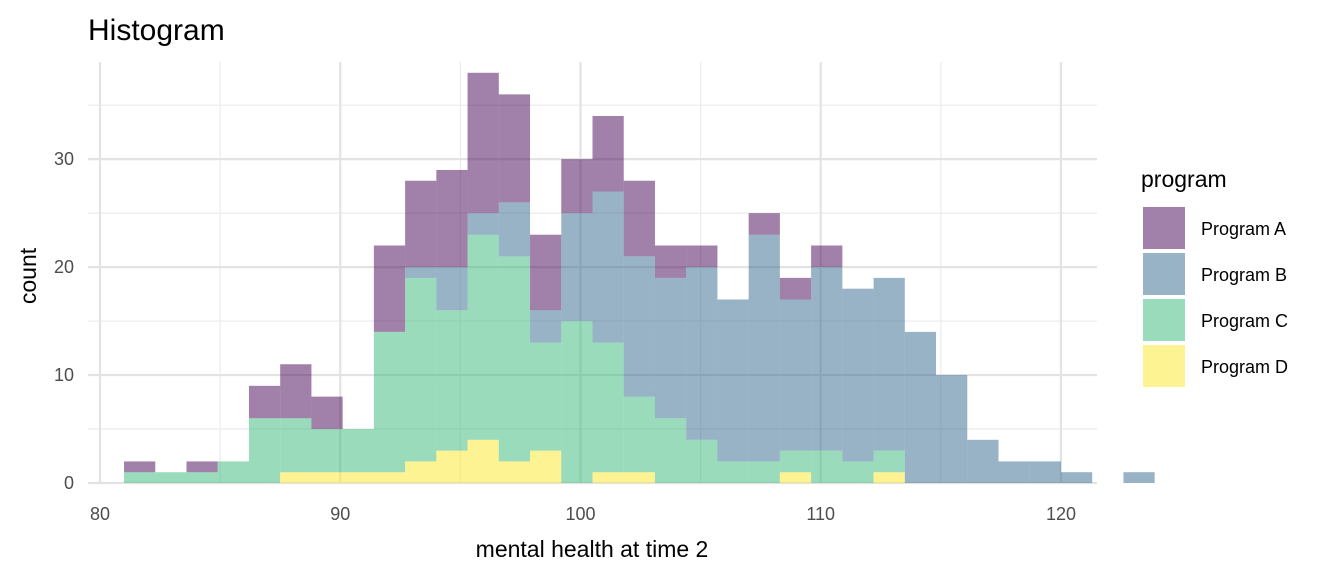  I want to click on y-tick-labels: 0 10 20 30, so click(64, 321).